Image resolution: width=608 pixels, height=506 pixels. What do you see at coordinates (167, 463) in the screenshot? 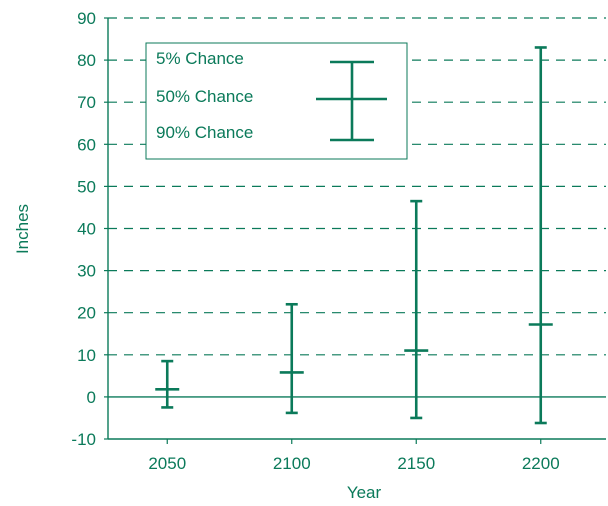
I see `x-tick-label: 2050` at bounding box center [167, 463].